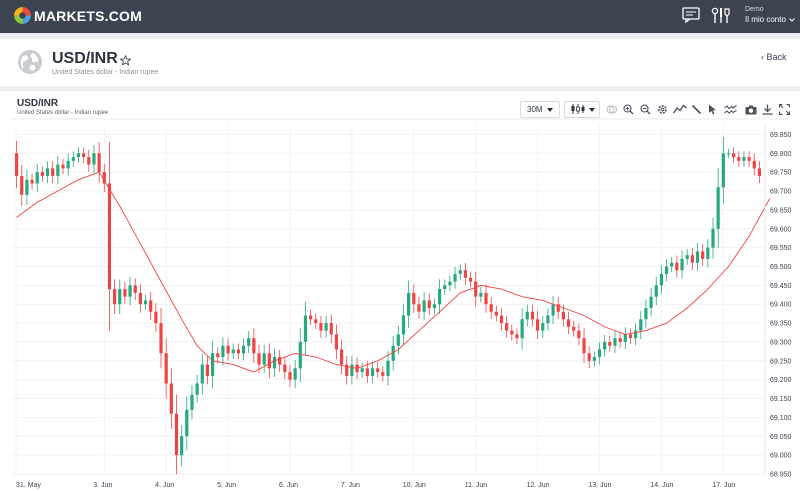 This screenshot has height=491, width=800. What do you see at coordinates (691, 17) in the screenshot?
I see `chat-icon` at bounding box center [691, 17].